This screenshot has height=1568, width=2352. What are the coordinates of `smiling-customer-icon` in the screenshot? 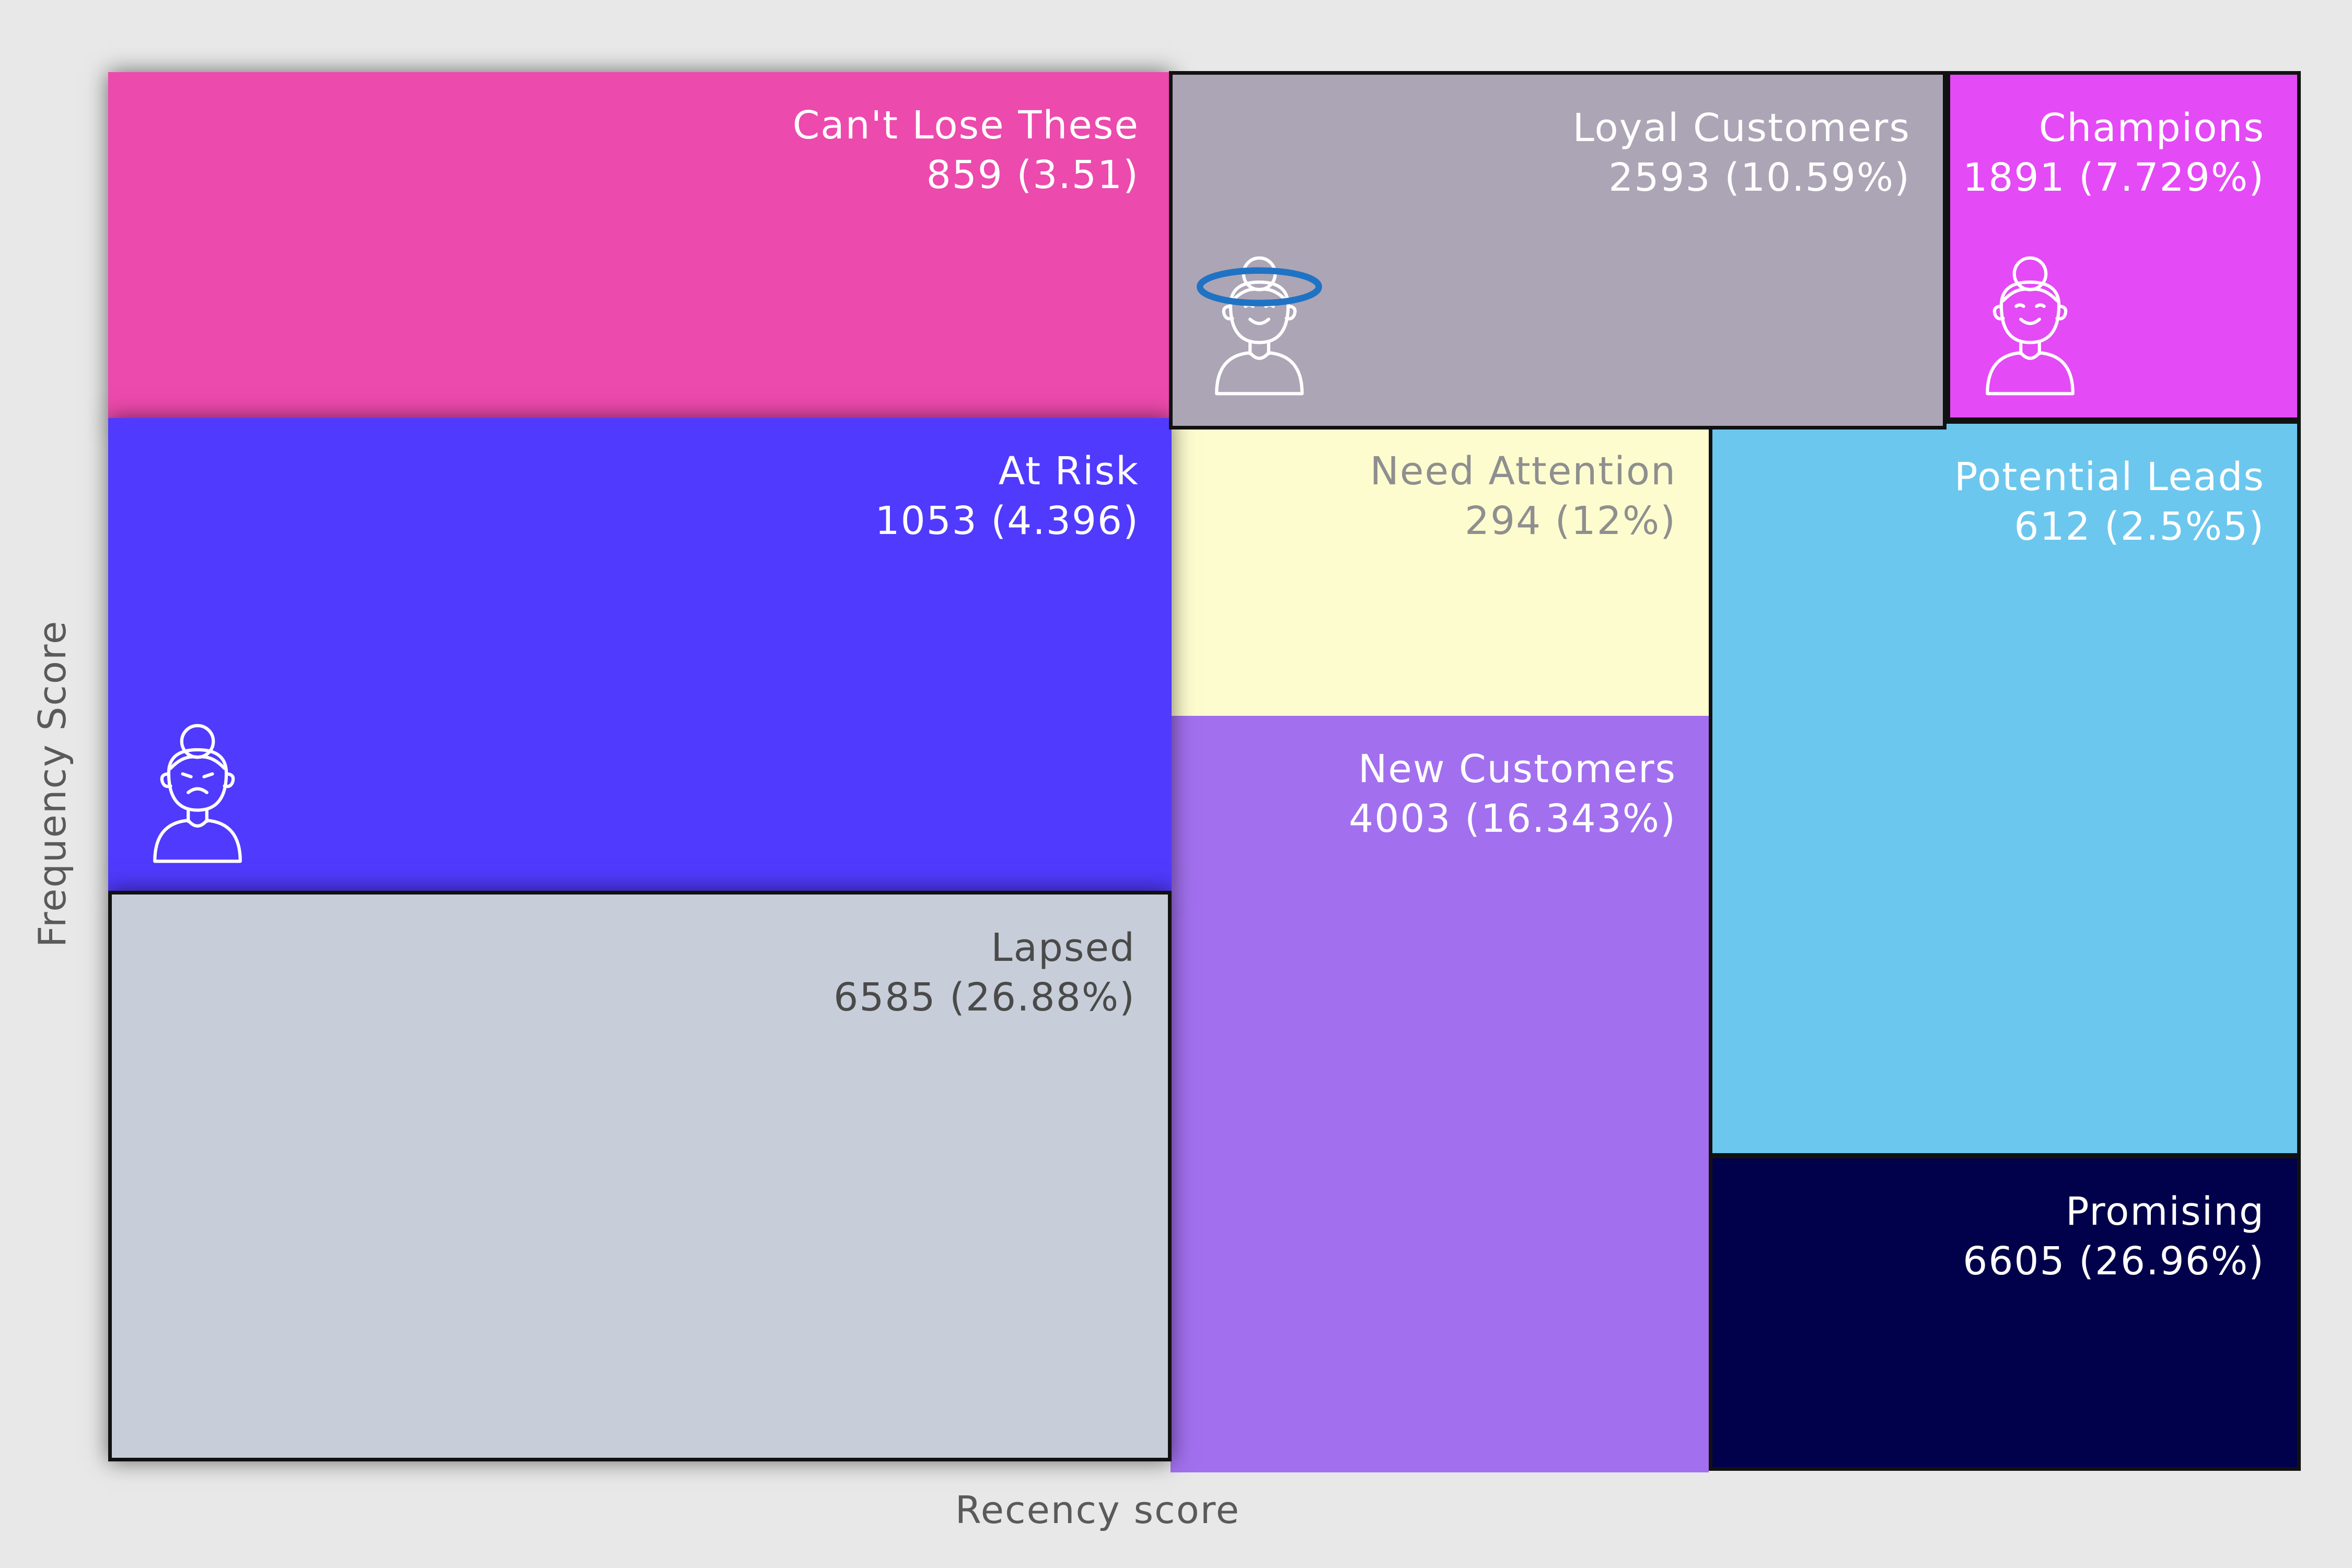 It's located at (2030, 324).